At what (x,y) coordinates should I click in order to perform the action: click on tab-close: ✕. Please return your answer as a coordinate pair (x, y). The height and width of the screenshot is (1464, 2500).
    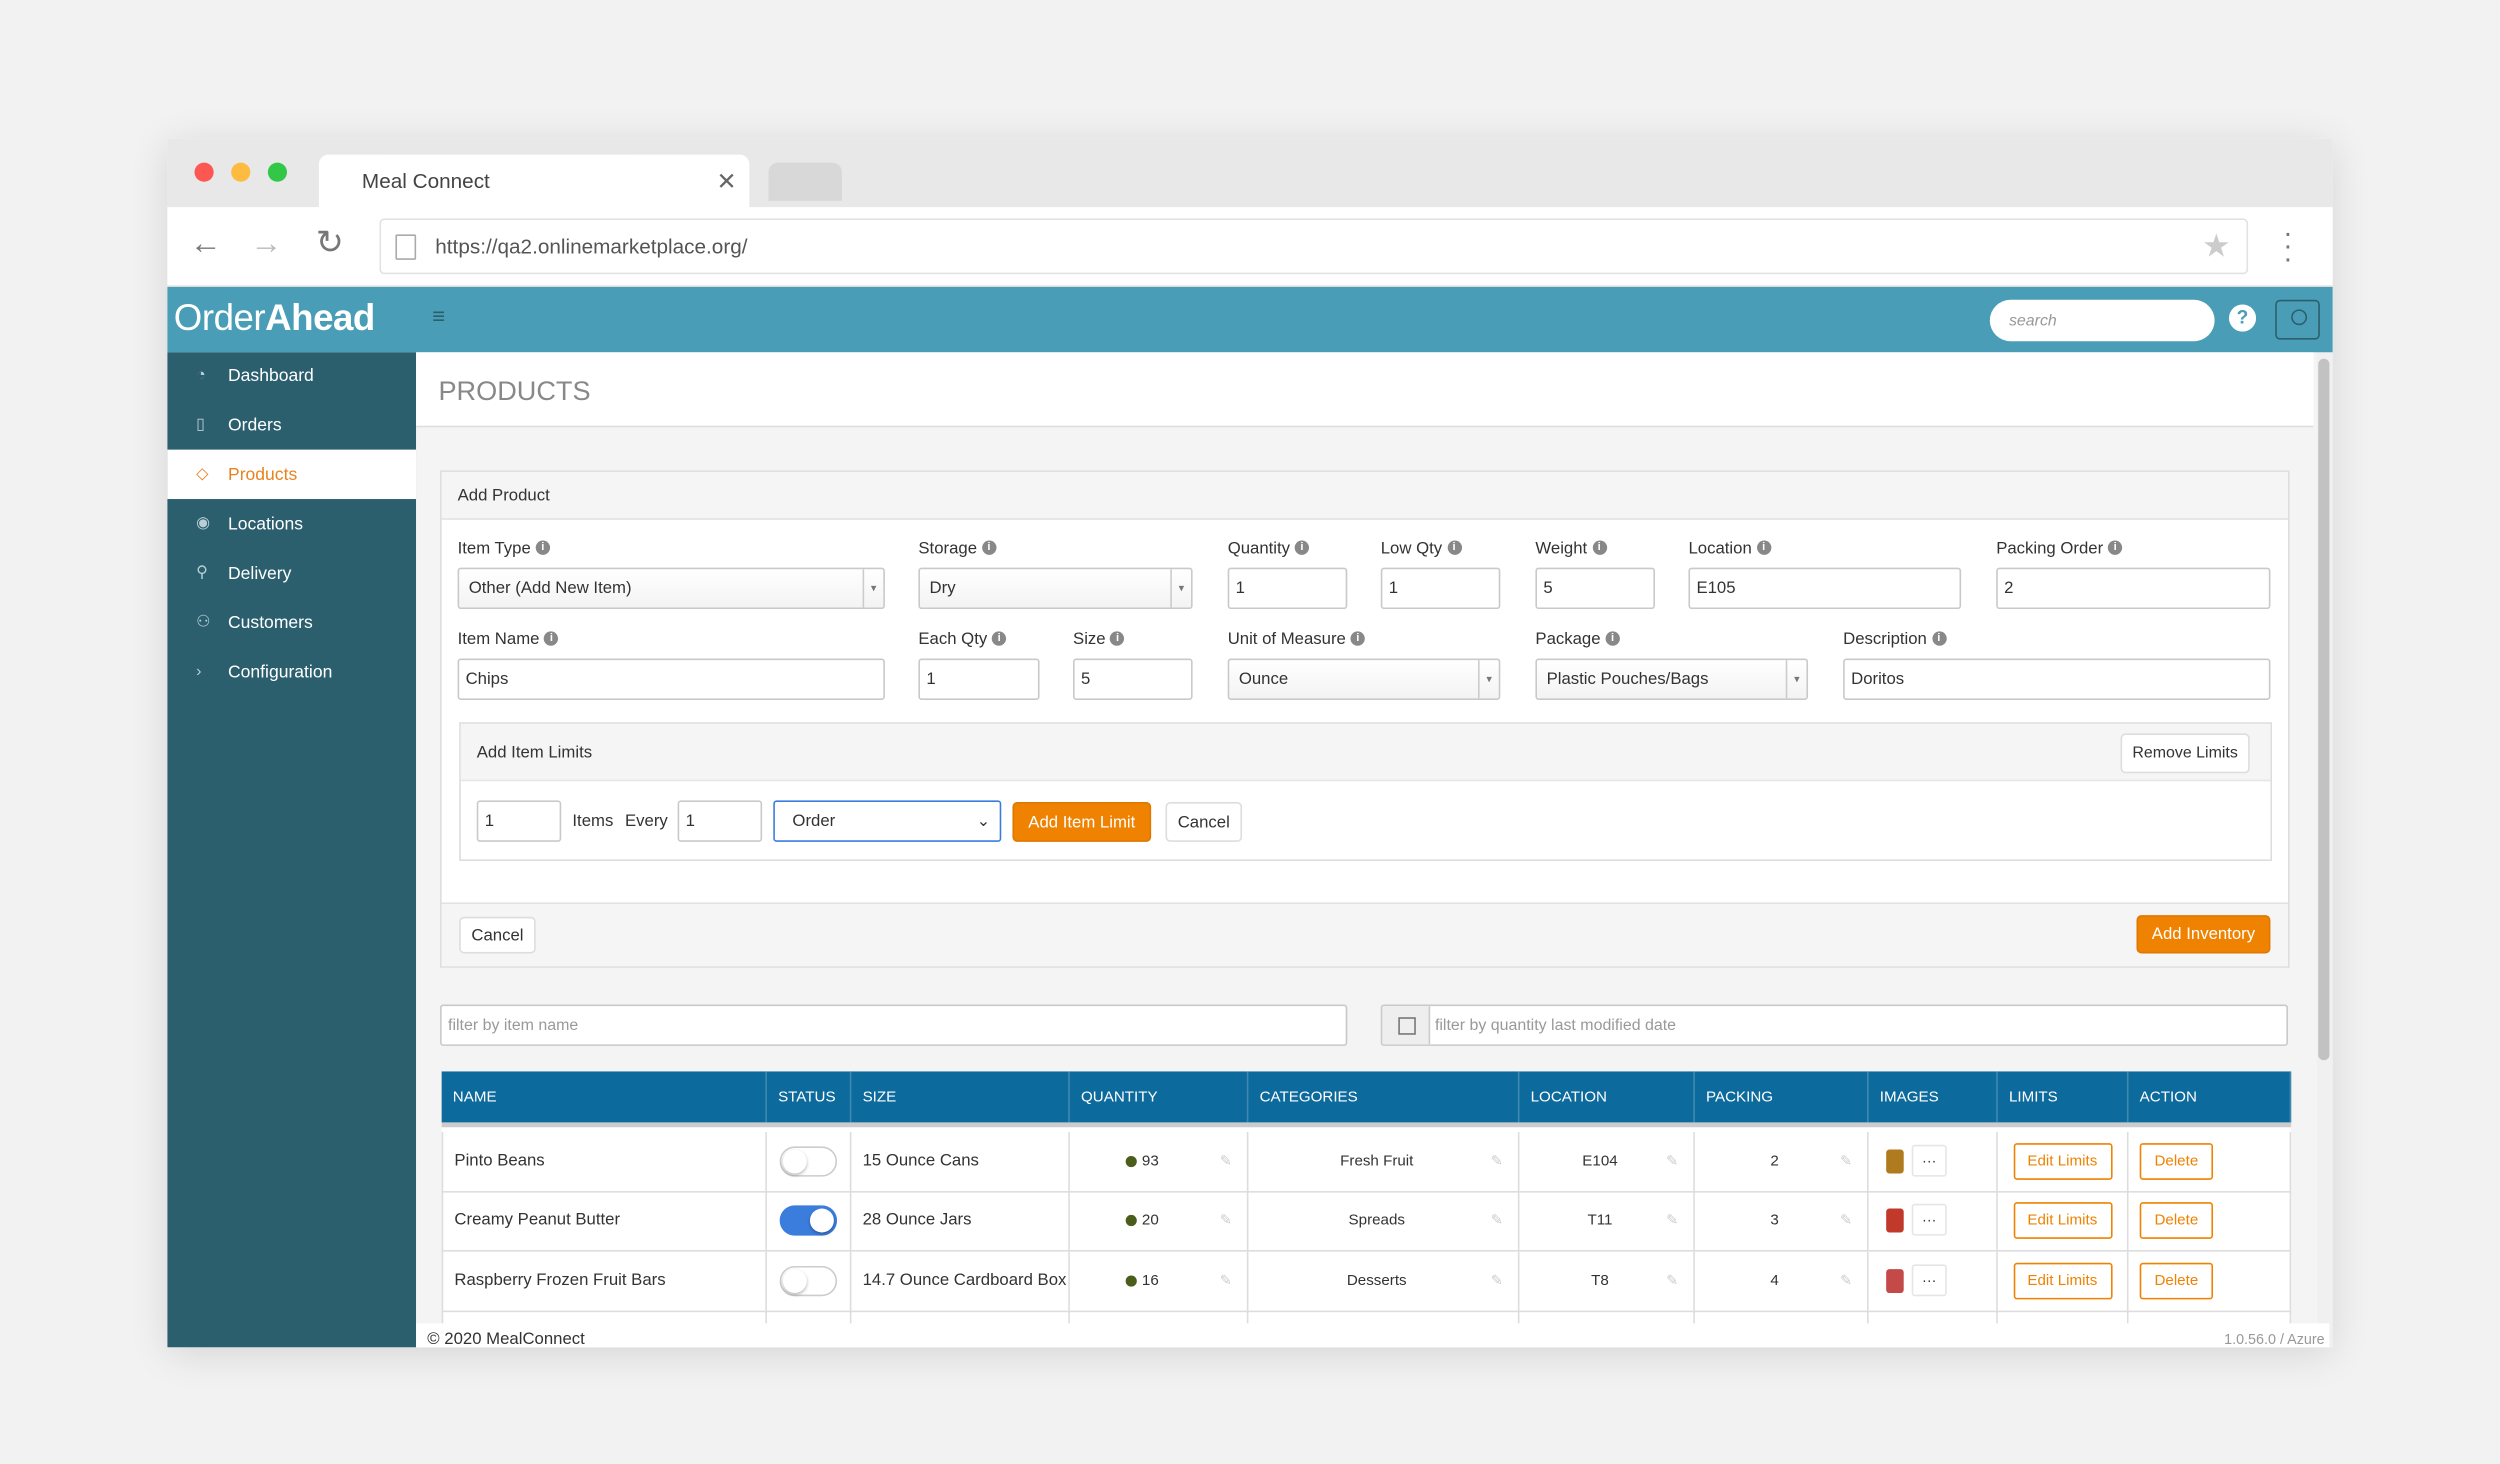
    Looking at the image, I should click on (726, 182).